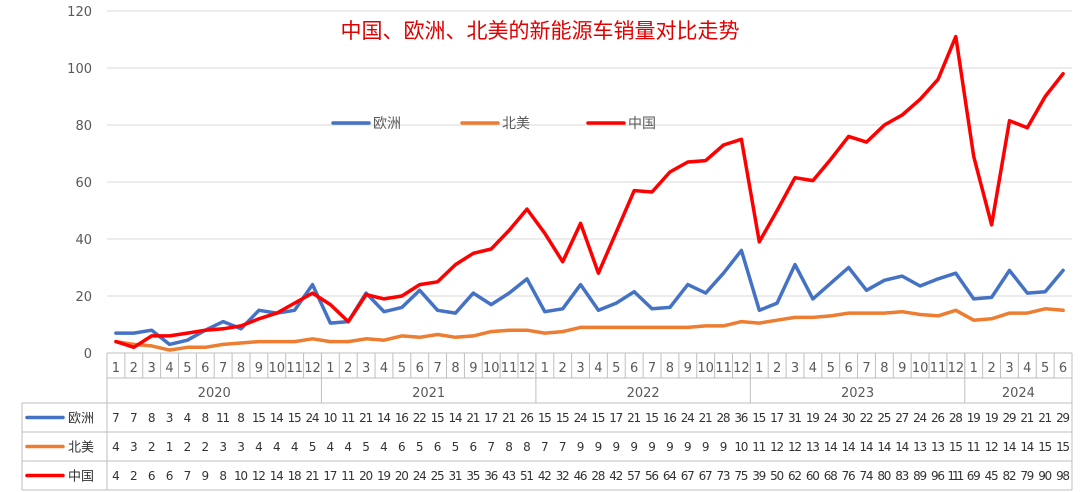 This screenshot has height=492, width=1080. Describe the element at coordinates (402, 418) in the screenshot. I see `table-cell: 16` at that location.